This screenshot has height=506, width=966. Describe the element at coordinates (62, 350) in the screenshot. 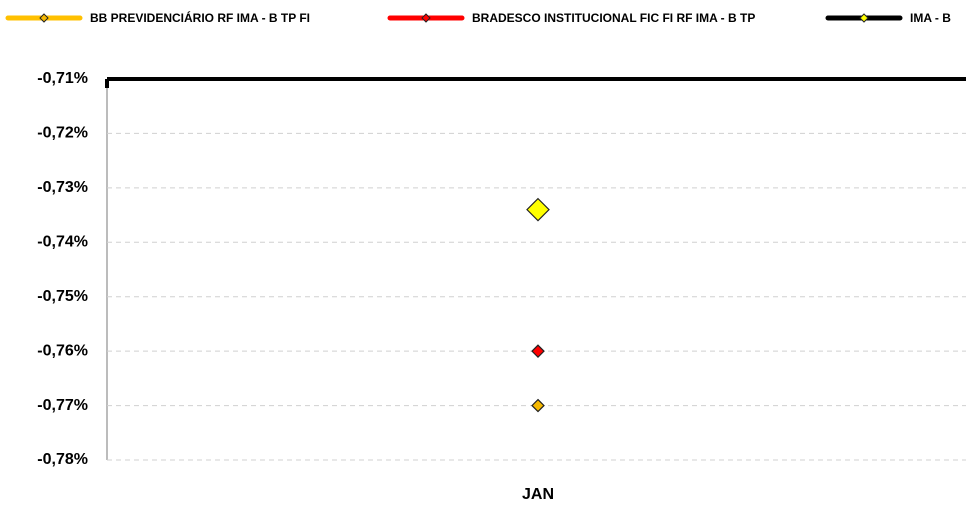

I see `y-tick-label: -0,76%` at that location.